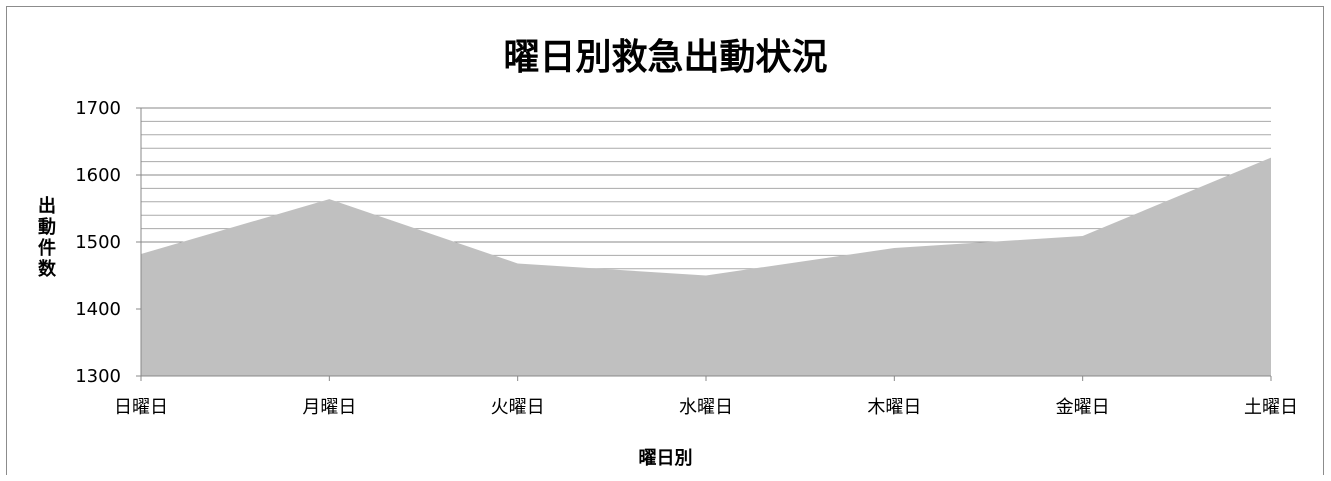 The image size is (1331, 481). What do you see at coordinates (98, 309) in the screenshot?
I see `y-tick-label: 1400` at bounding box center [98, 309].